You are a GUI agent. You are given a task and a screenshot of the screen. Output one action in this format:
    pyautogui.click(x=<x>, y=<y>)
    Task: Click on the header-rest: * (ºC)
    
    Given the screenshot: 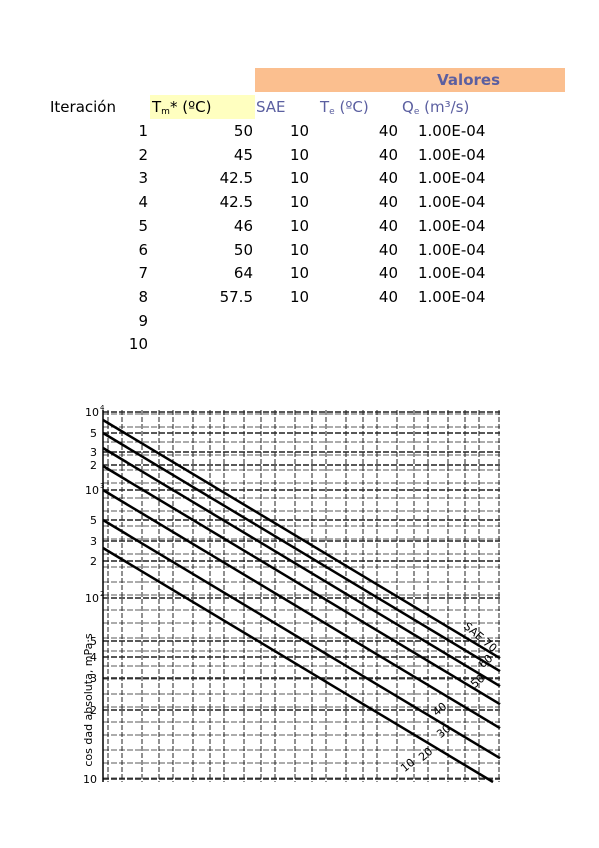 What is the action you would take?
    pyautogui.click(x=190, y=107)
    